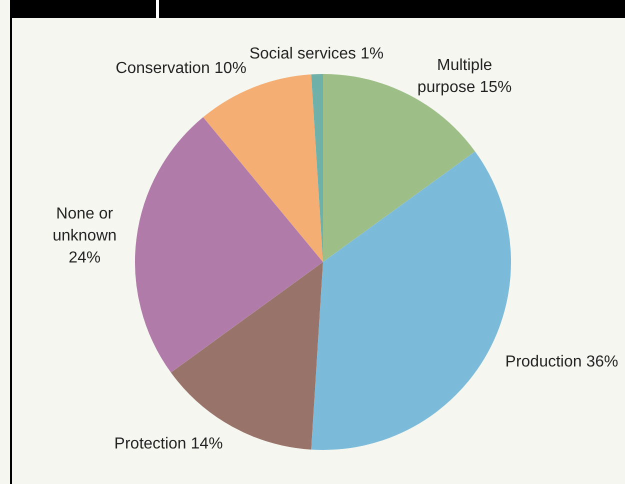  What do you see at coordinates (561, 362) in the screenshot?
I see `slice-label: Production 36%` at bounding box center [561, 362].